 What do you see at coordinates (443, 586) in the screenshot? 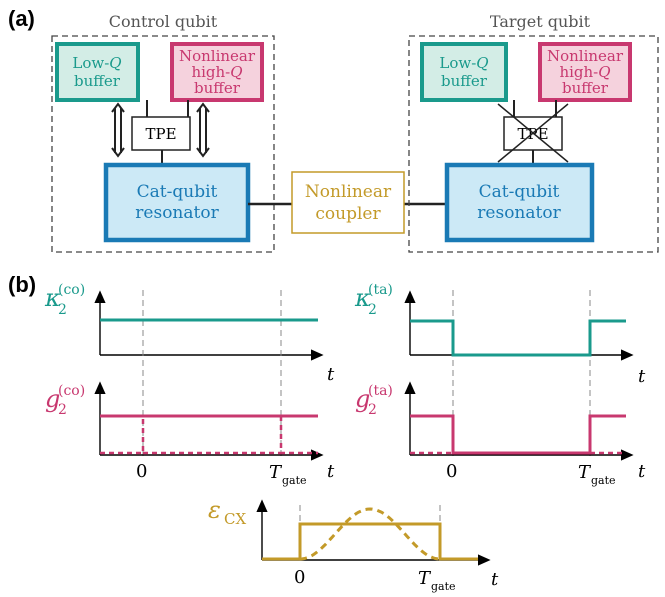
I see `eps-tgate-sub: gate` at bounding box center [443, 586].